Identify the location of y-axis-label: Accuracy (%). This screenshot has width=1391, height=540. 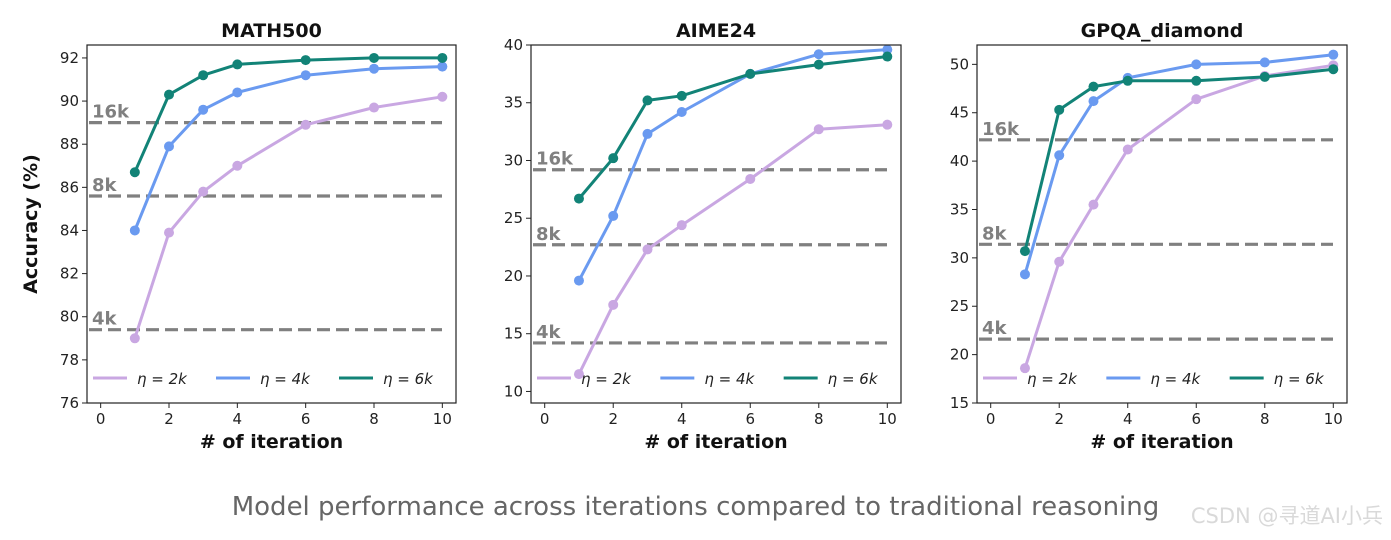
(31, 224).